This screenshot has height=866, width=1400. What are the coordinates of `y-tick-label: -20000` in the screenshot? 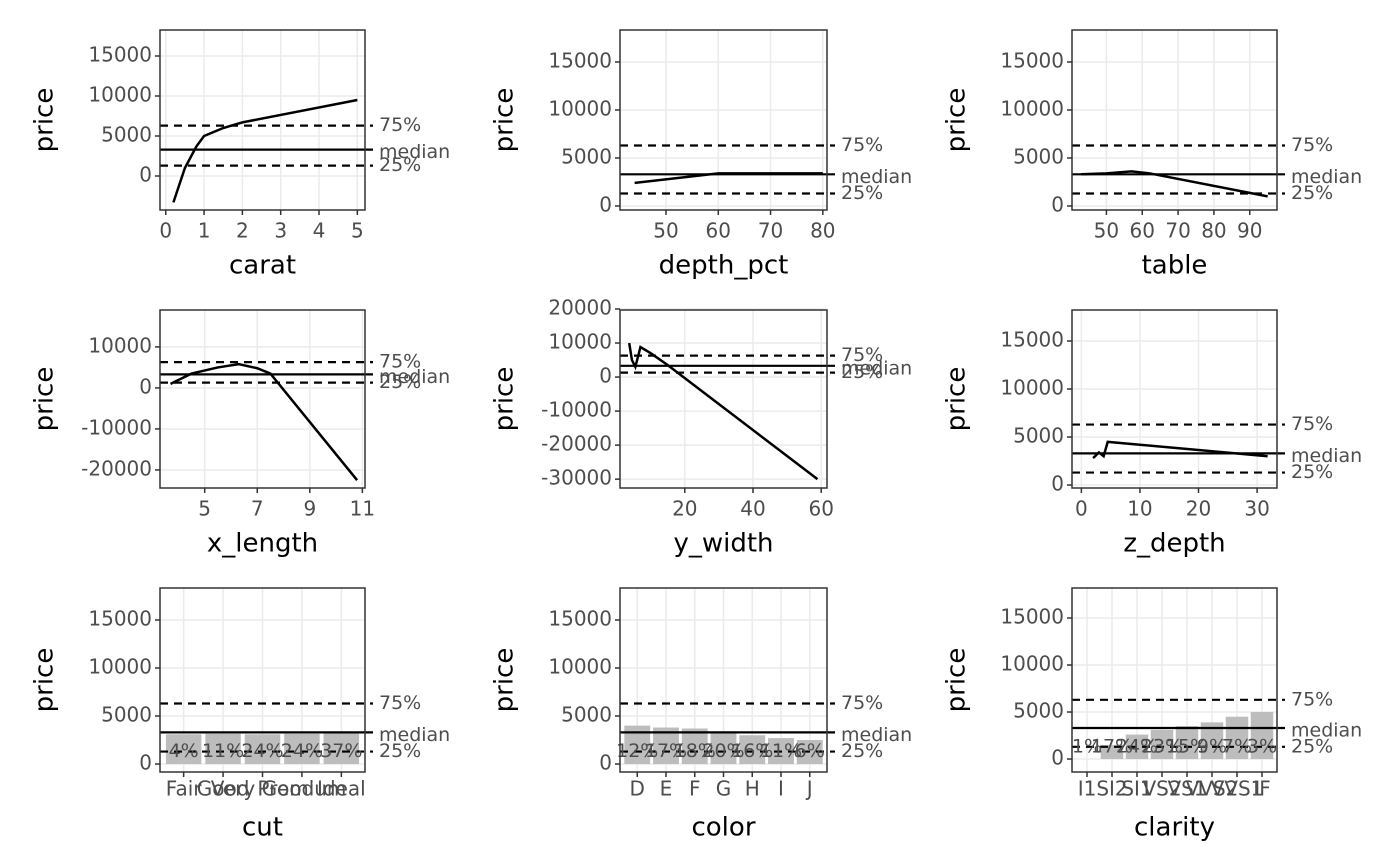 It's located at (116, 468).